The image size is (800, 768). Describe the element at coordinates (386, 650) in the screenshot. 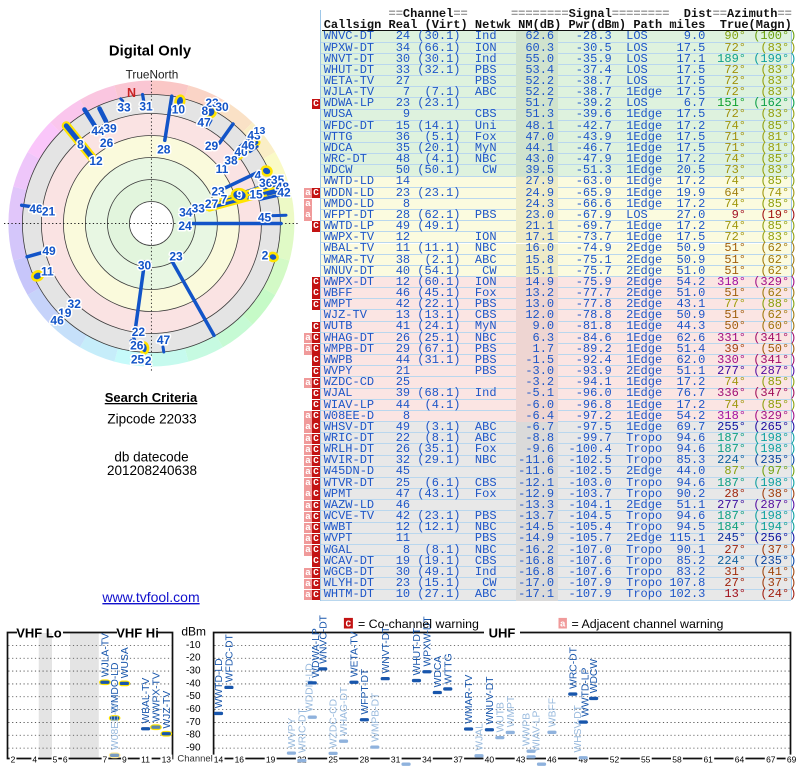

I see `svg-text: WNVT-DT` at that location.